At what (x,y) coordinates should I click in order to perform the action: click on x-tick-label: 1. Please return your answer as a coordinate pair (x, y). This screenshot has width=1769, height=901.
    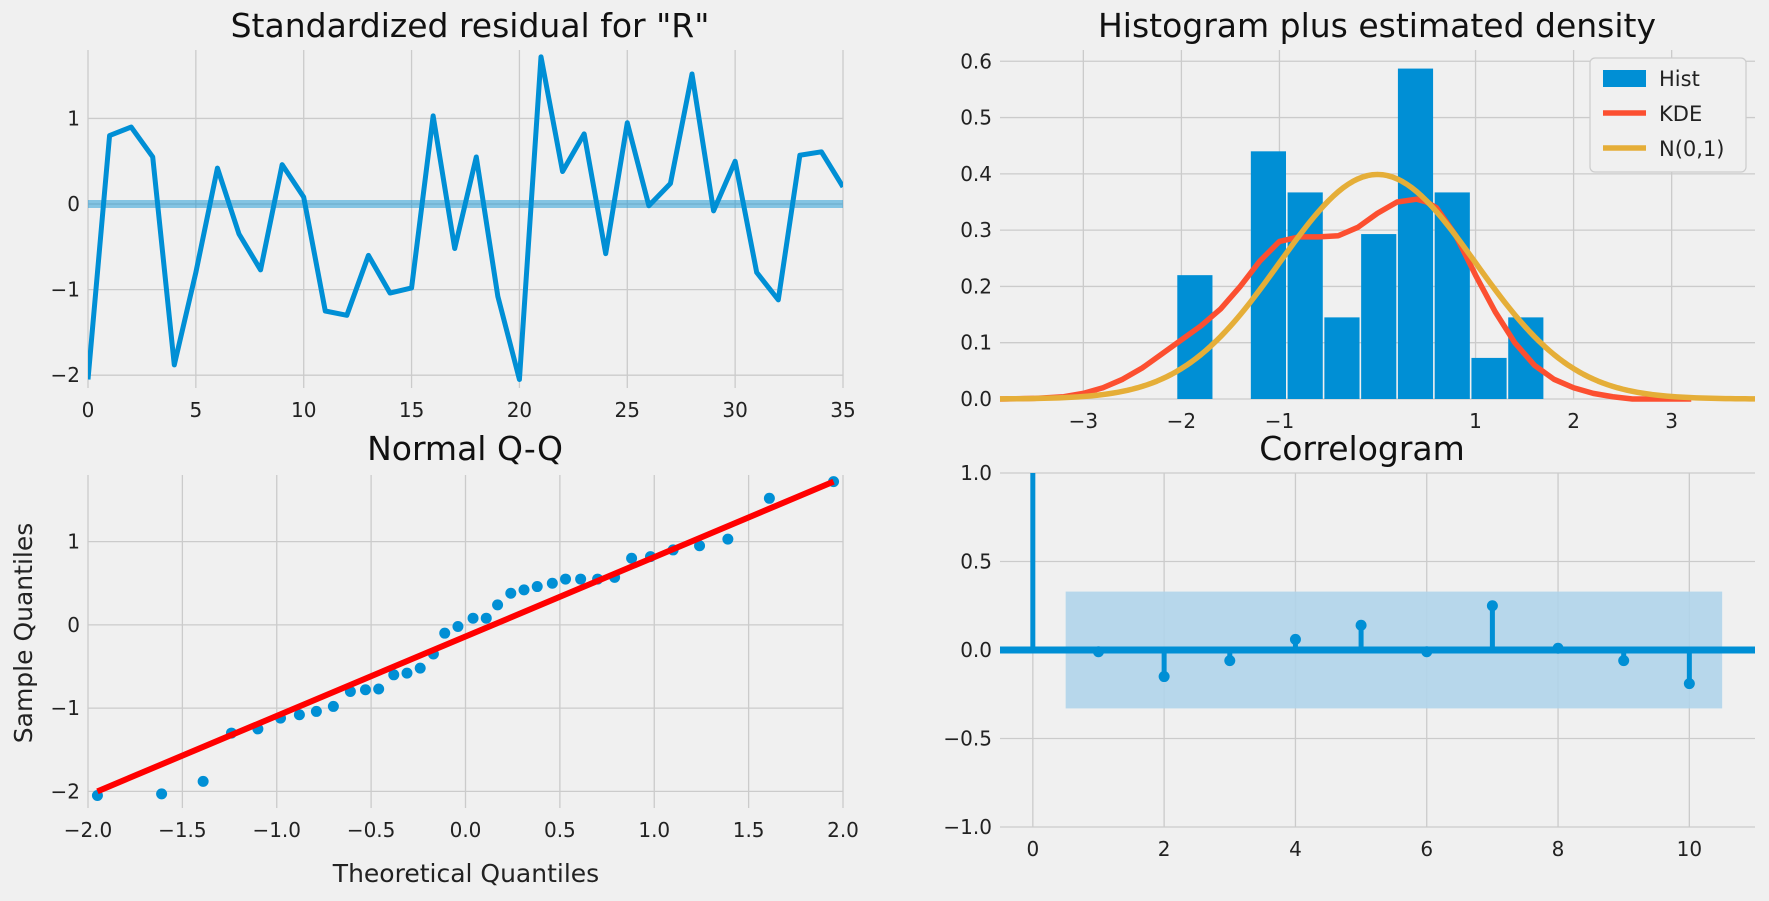
    Looking at the image, I should click on (1475, 421).